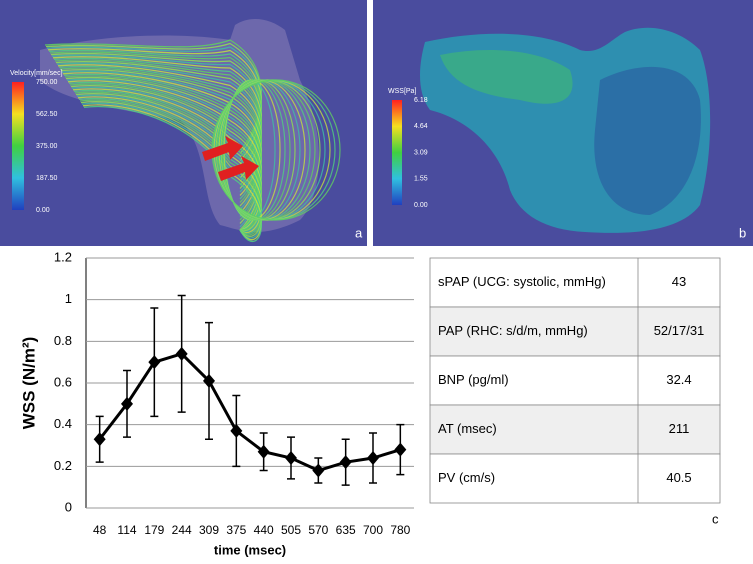  I want to click on table-cell: BNP (pg/ml), so click(473, 379).